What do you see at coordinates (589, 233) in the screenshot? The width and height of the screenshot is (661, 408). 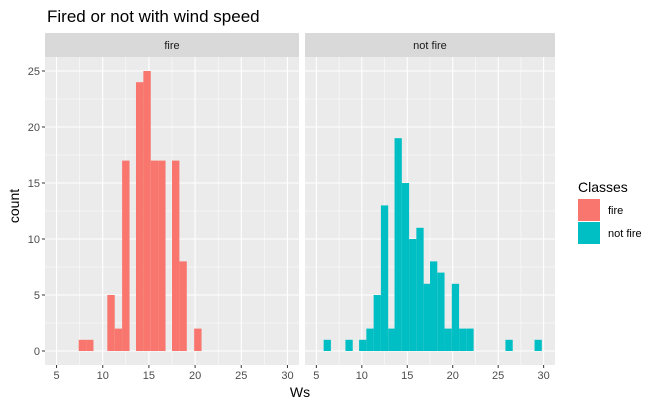 I see `legend-key-not-fire` at bounding box center [589, 233].